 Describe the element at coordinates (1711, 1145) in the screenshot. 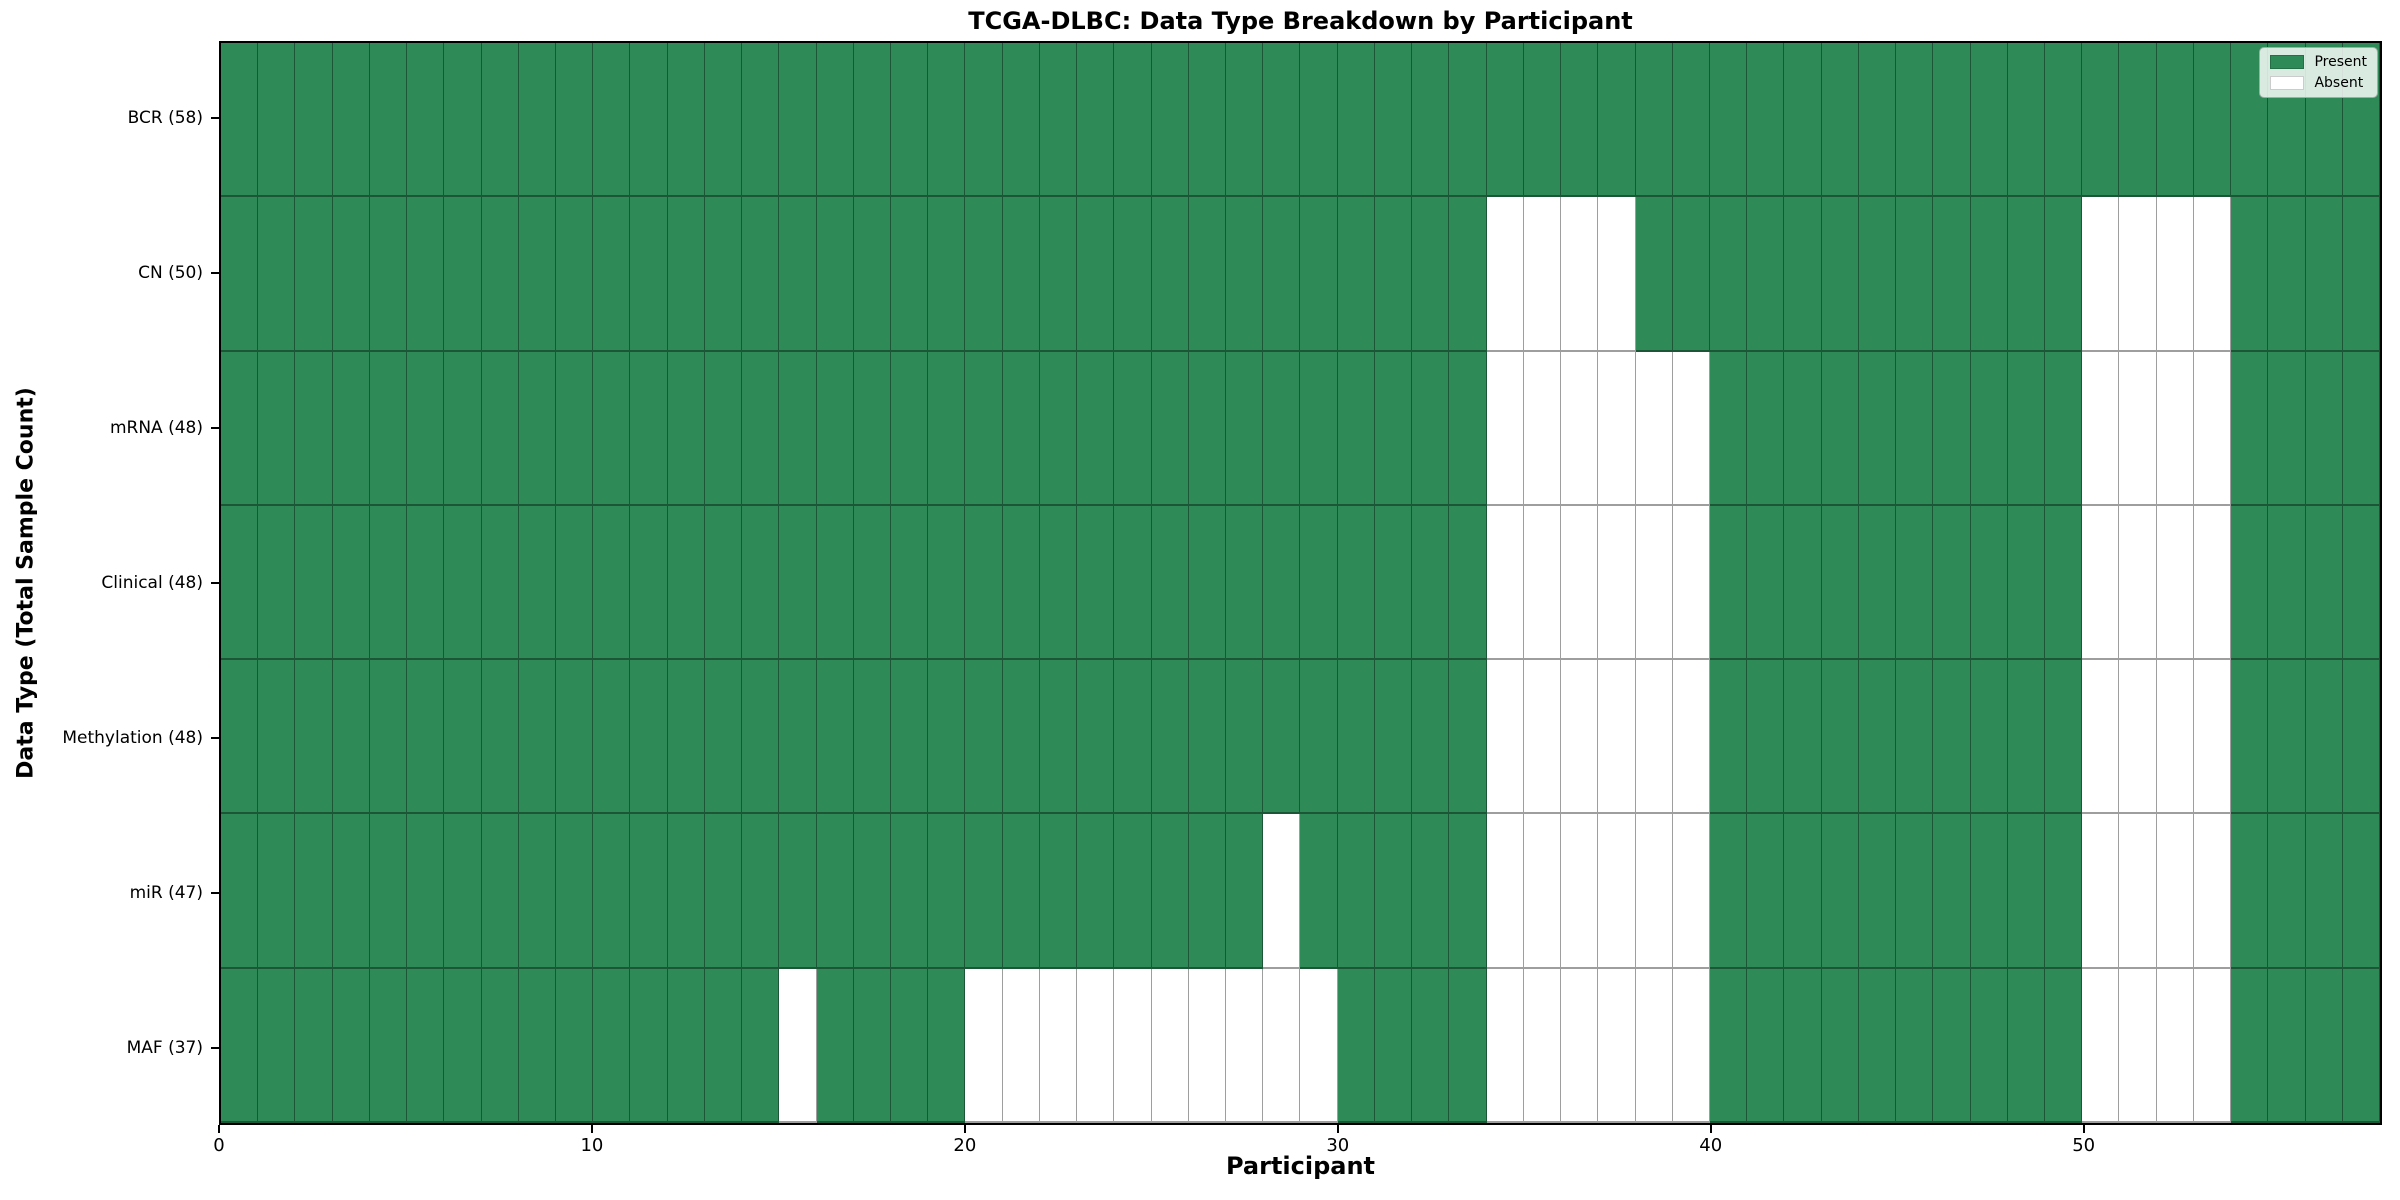

I see `x-tick-label: 40` at that location.